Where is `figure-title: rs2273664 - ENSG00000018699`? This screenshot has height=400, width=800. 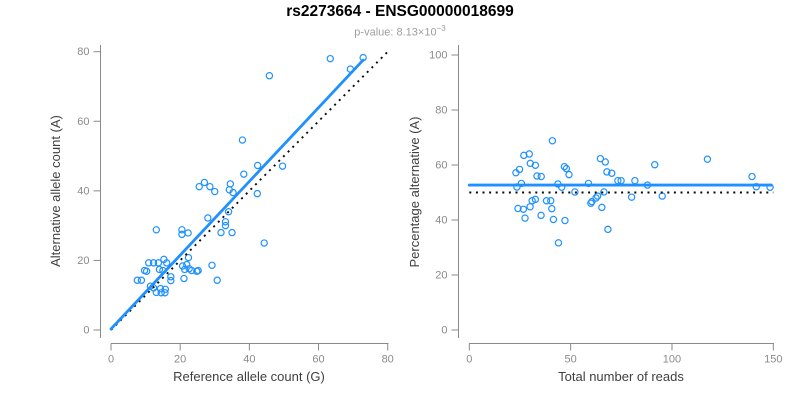
figure-title: rs2273664 - ENSG00000018699 is located at coordinates (400, 11).